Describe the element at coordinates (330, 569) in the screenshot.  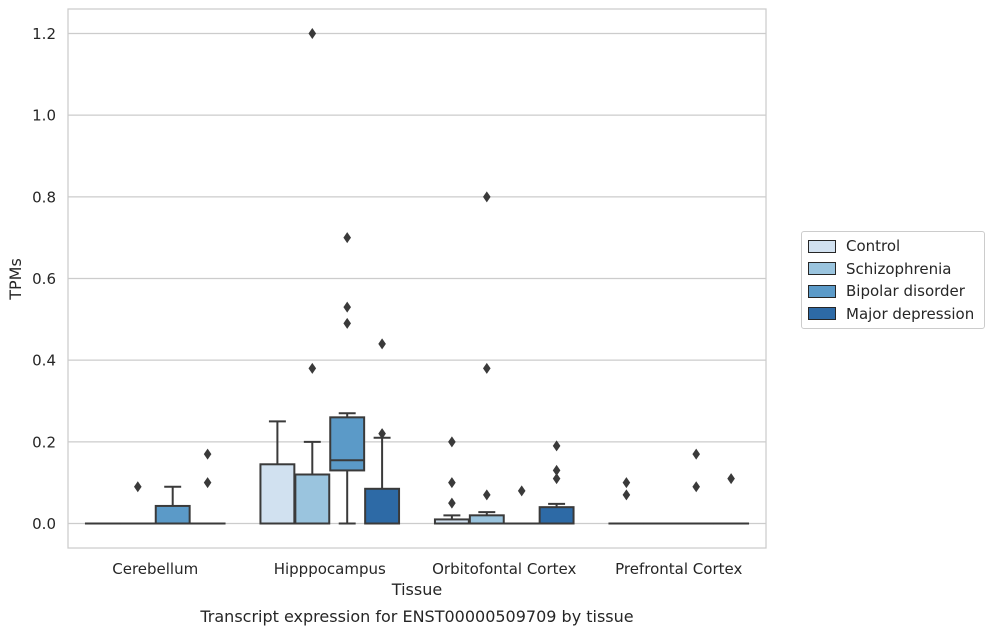
I see `x-tick-label: Hipppocampus` at that location.